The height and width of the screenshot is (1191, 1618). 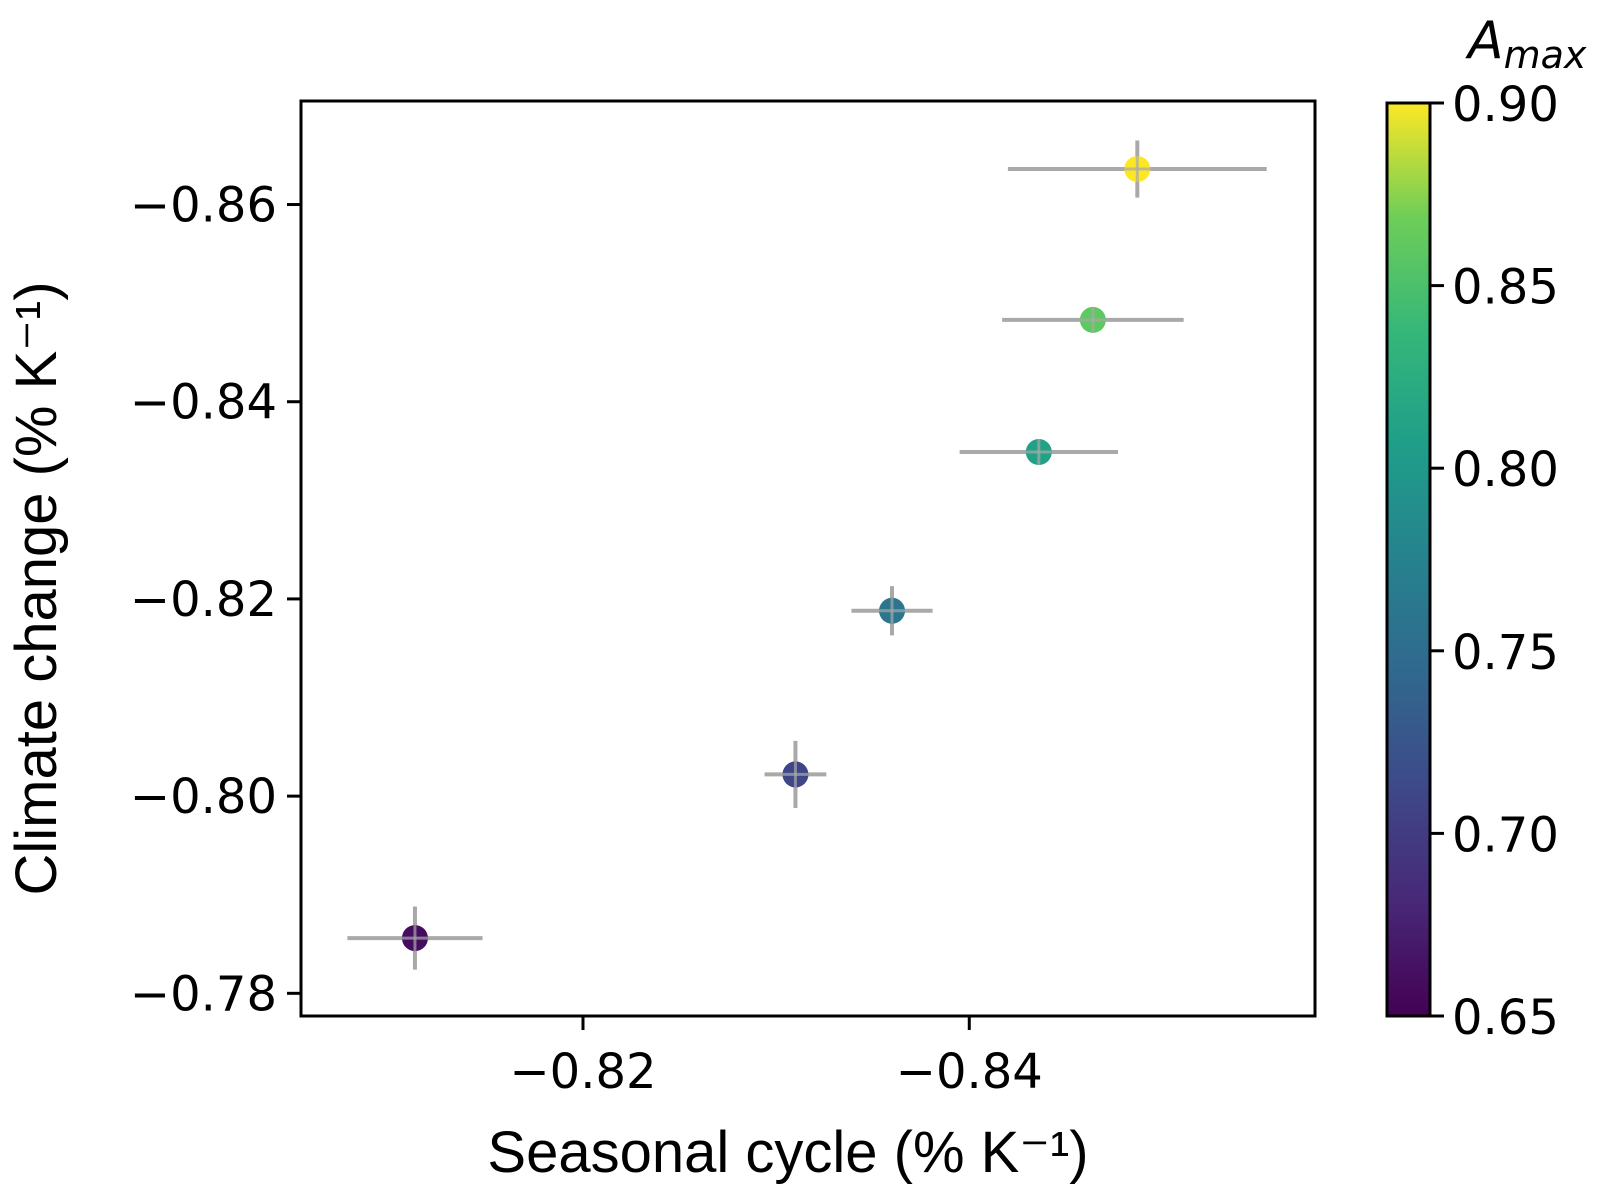 I want to click on colorbar-ticks: 0.65 0.70 0.75 0.80 0.85 0.90, so click(x=1494, y=561).